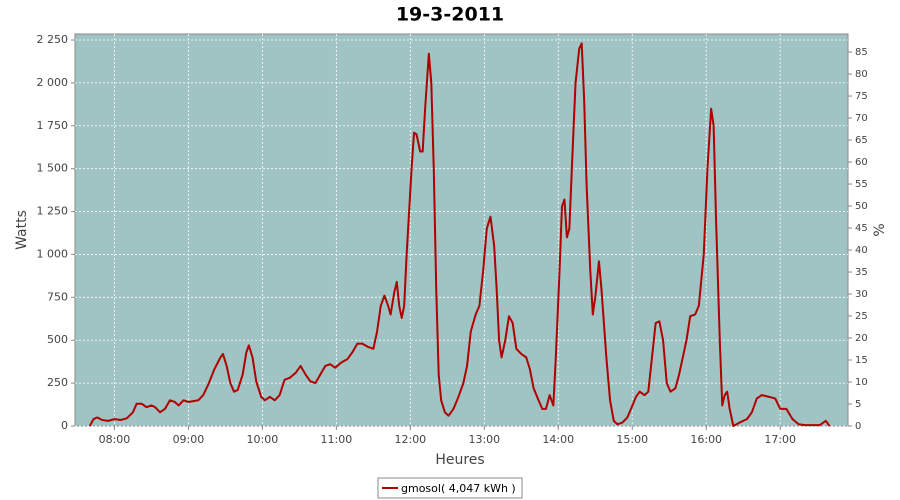  I want to click on legend-box, so click(450, 488).